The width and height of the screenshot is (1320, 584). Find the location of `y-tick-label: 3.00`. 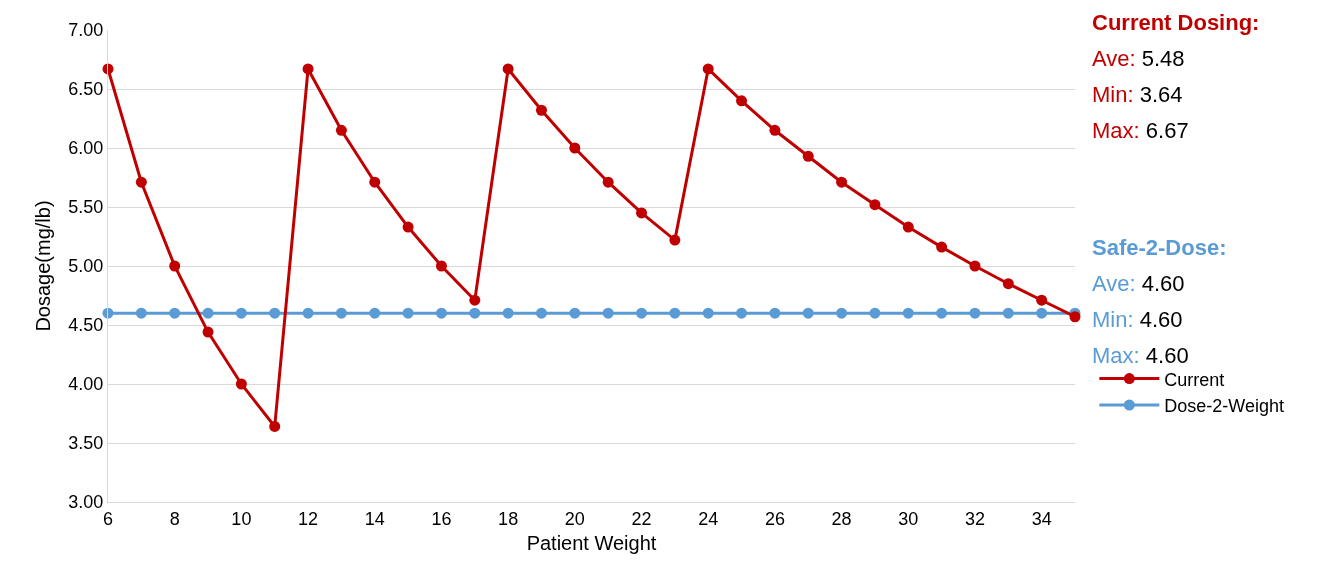

y-tick-label: 3.00 is located at coordinates (86, 502).